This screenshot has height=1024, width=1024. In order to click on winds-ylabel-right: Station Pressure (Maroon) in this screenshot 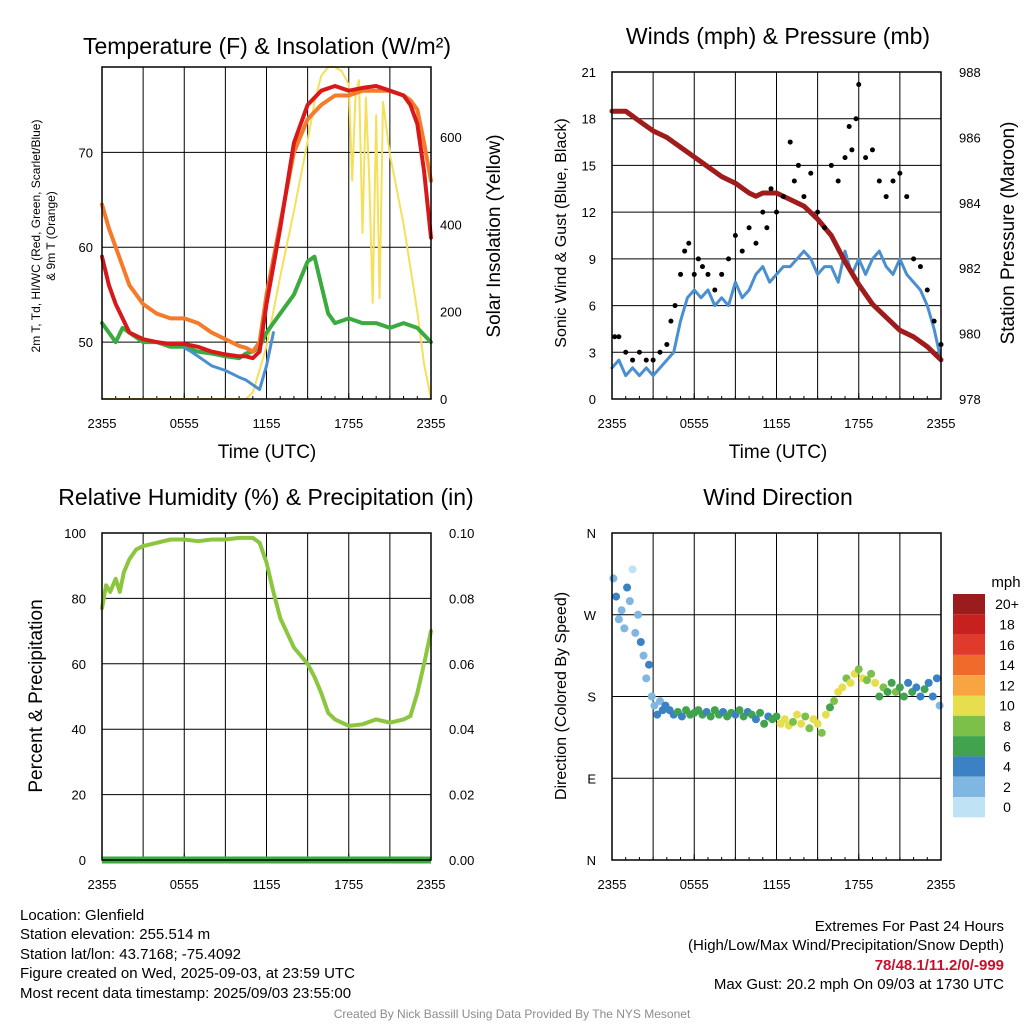, I will do `click(1008, 233)`.